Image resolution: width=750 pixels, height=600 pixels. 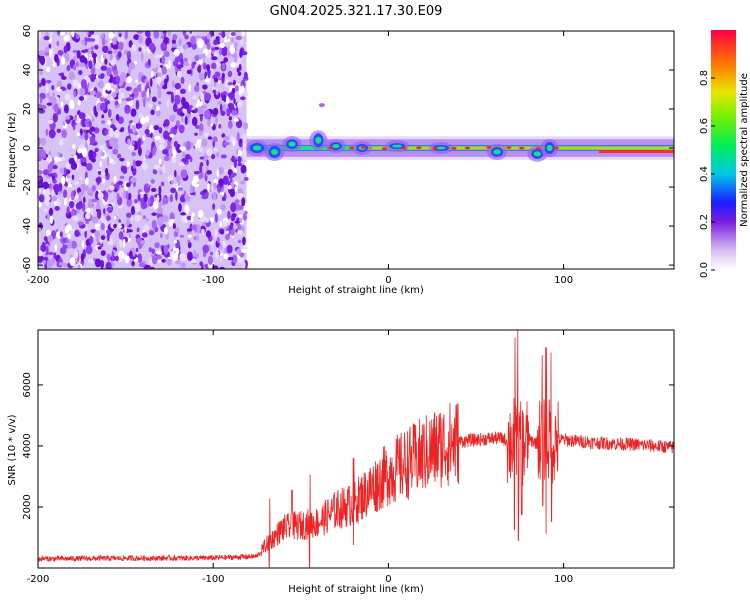 I want to click on spurious-blob, so click(x=321, y=105).